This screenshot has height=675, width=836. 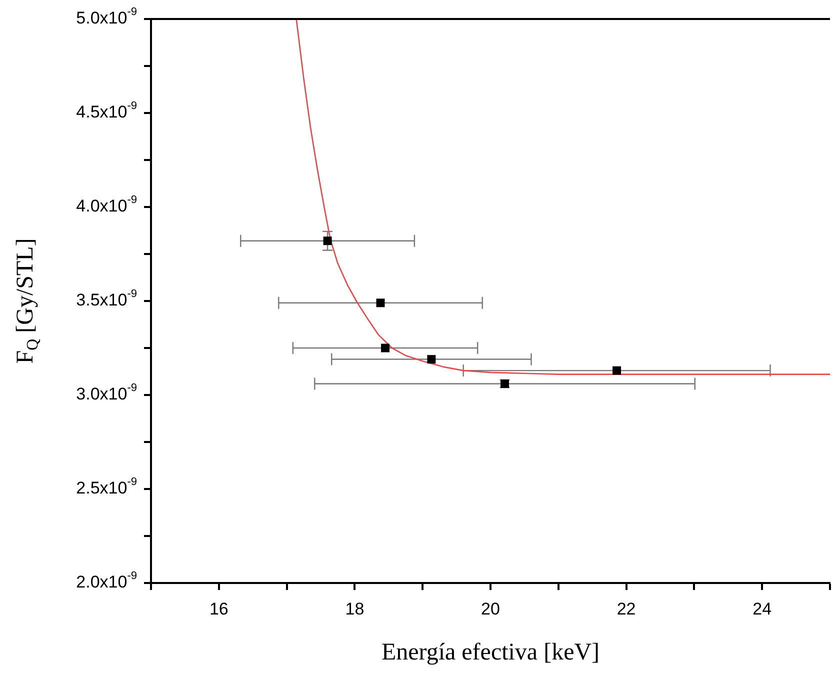 I want to click on x-axis-title: Energía efectiva [keV], so click(x=490, y=652).